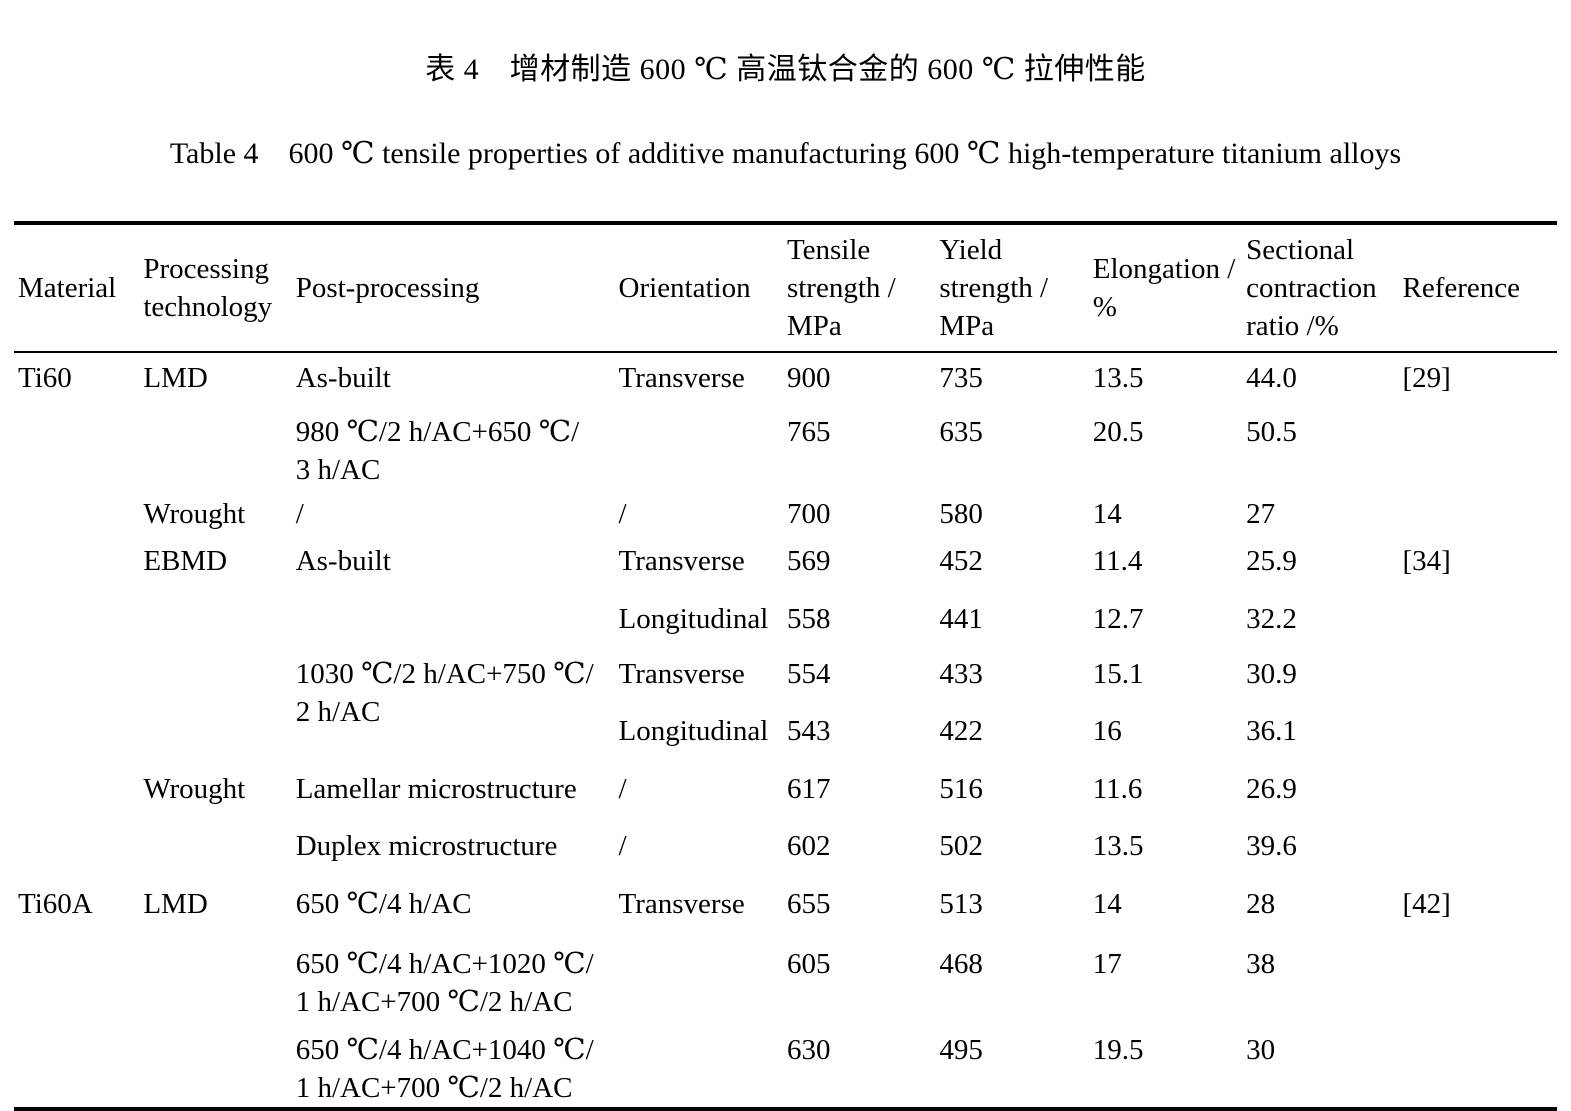 The height and width of the screenshot is (1111, 1571). What do you see at coordinates (961, 964) in the screenshot?
I see `table-cell: 468` at bounding box center [961, 964].